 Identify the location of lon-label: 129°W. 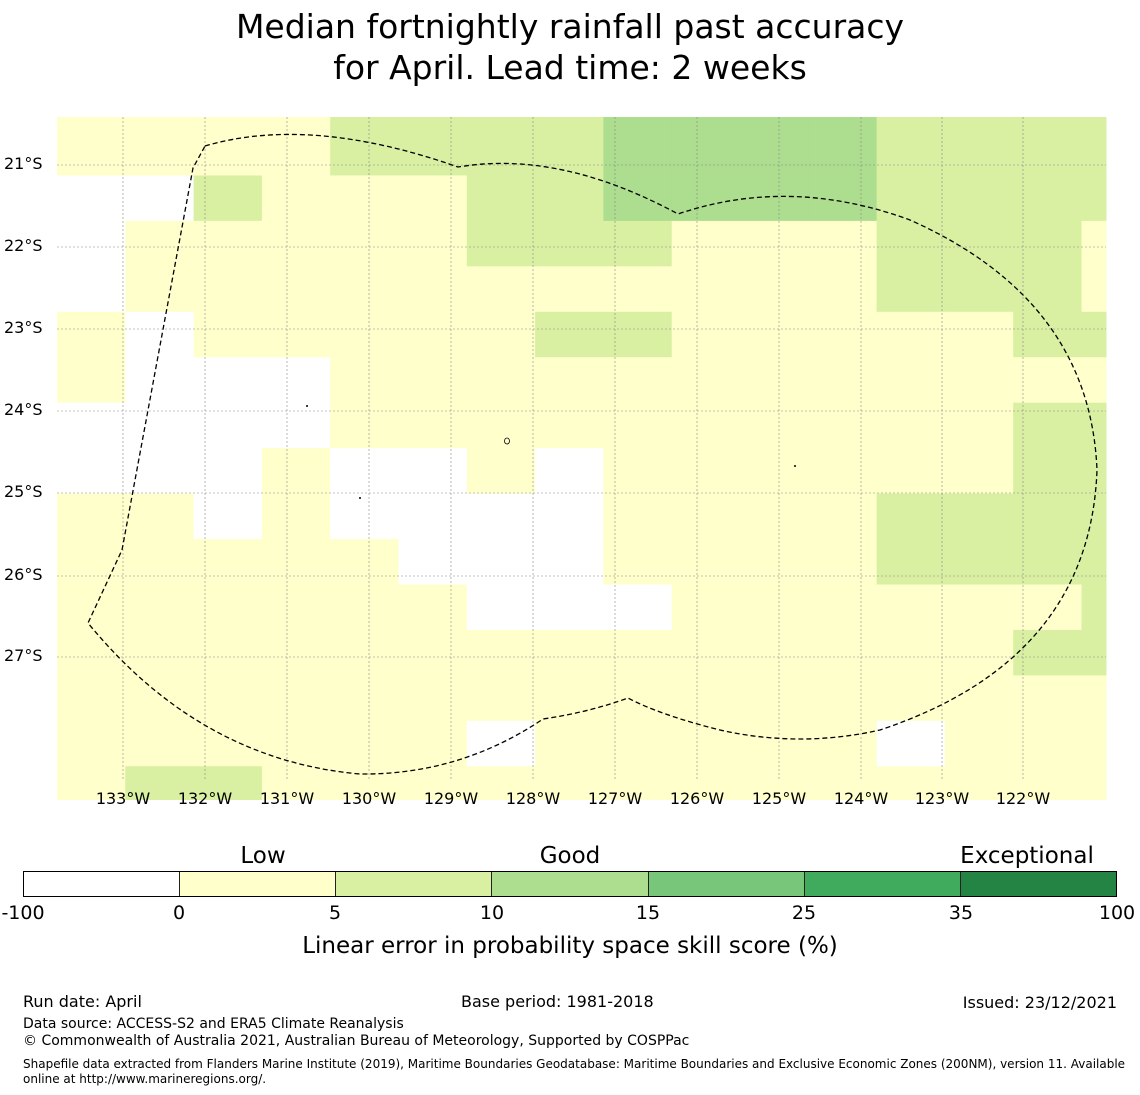
(451, 798).